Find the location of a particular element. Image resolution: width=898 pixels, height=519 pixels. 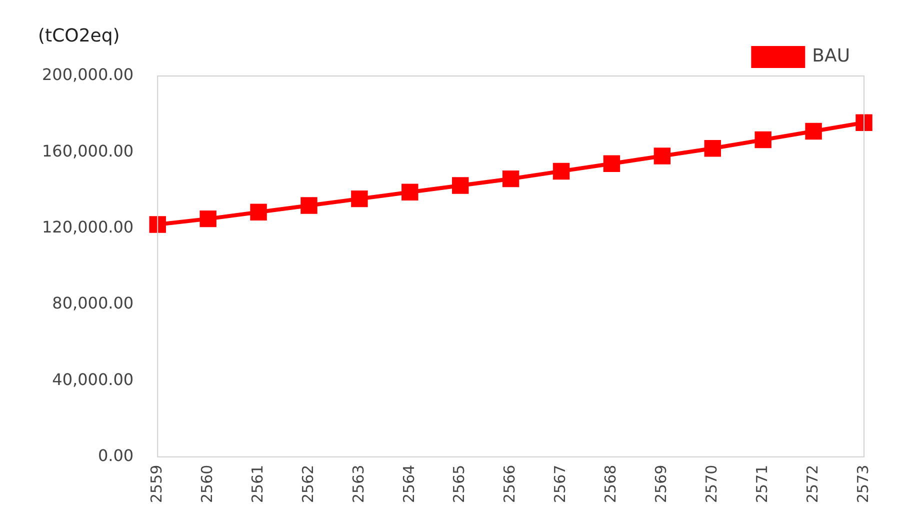

y-axis-title: (tCO2eq) is located at coordinates (79, 36).